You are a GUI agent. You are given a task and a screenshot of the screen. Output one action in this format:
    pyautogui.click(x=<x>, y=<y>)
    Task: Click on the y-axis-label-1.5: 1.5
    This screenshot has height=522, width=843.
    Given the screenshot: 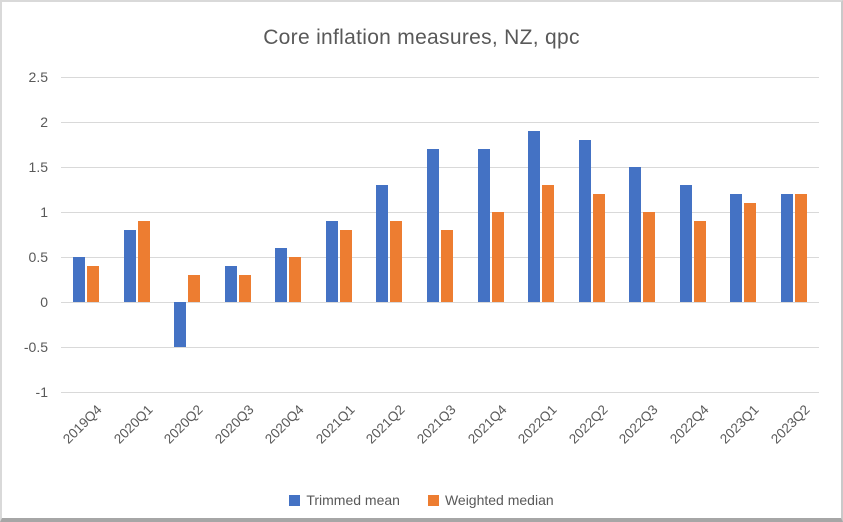 What is the action you would take?
    pyautogui.click(x=38, y=167)
    